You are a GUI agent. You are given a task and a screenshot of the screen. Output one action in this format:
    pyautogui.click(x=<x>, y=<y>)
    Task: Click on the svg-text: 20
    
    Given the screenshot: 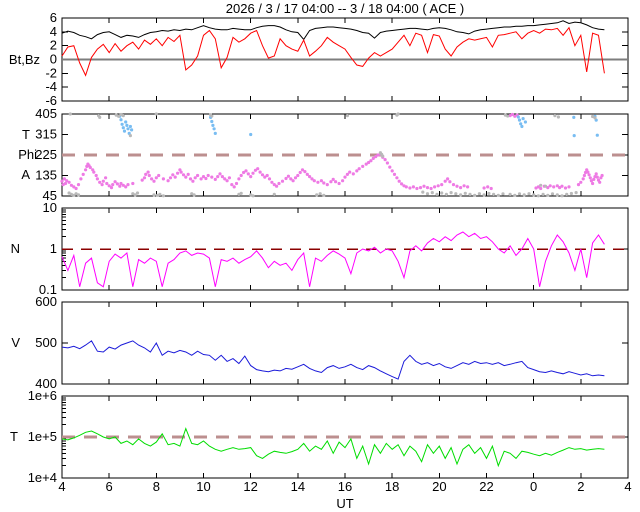 What is the action you would take?
    pyautogui.click(x=439, y=486)
    